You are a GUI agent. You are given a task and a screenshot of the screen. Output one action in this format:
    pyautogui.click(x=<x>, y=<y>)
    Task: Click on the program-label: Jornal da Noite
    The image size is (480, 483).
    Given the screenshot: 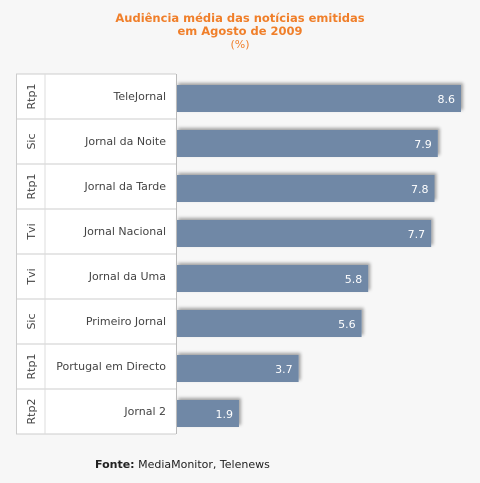 What is the action you would take?
    pyautogui.click(x=125, y=141)
    